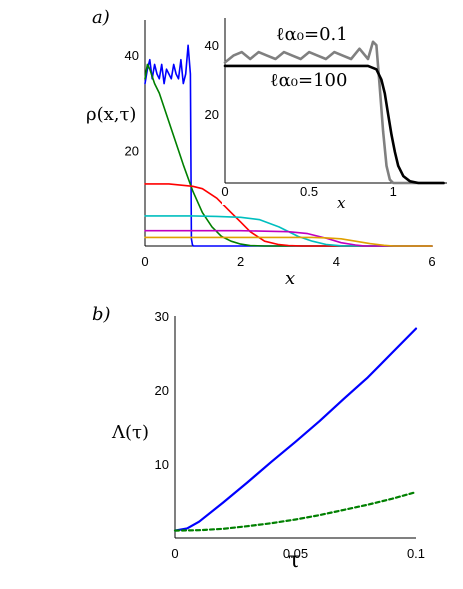 This screenshot has height=589, width=463. What do you see at coordinates (132, 55) in the screenshot?
I see `main-y-tick-label-1: 40` at bounding box center [132, 55].